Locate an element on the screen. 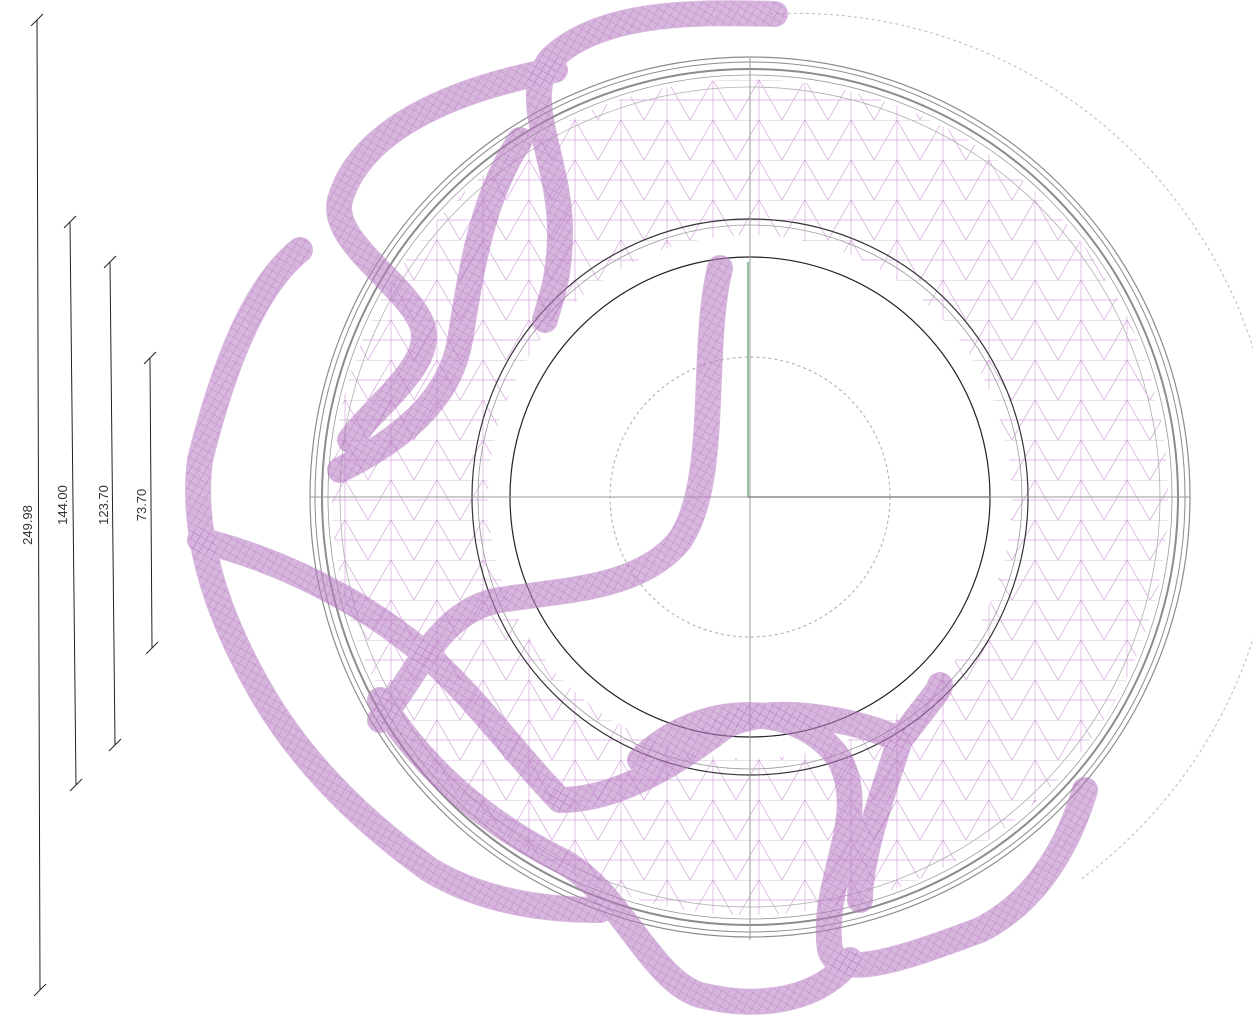 The width and height of the screenshot is (1253, 1026). dimension-label-249-98: 249.98 is located at coordinates (27, 525).